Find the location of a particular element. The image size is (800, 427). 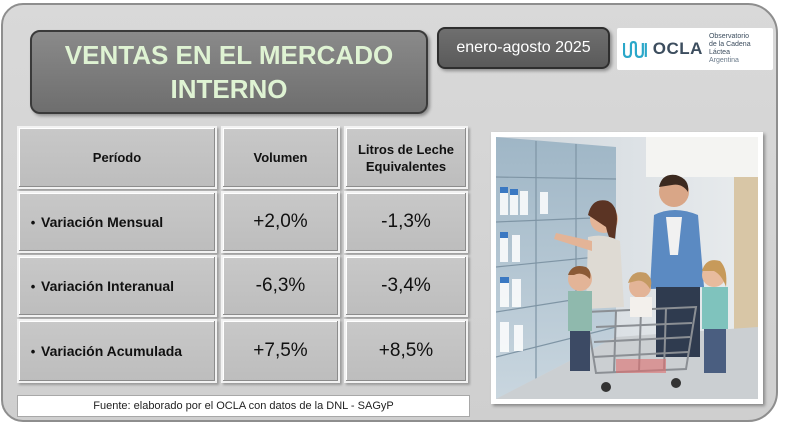

volumen-value-text: +7,5% is located at coordinates (280, 350).